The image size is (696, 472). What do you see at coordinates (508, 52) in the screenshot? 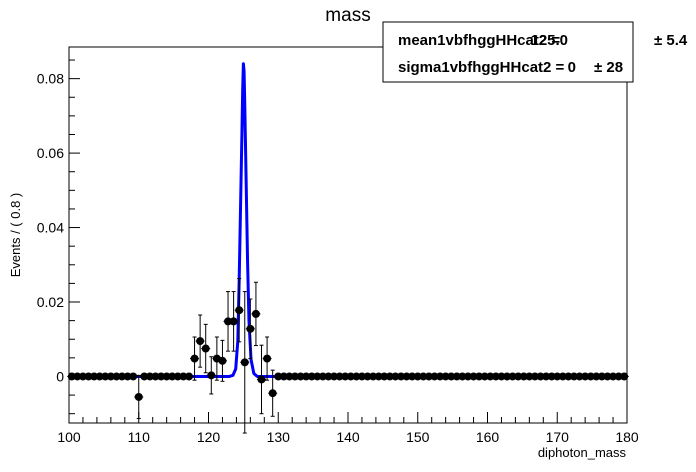
I see `stats-box-frame` at bounding box center [508, 52].